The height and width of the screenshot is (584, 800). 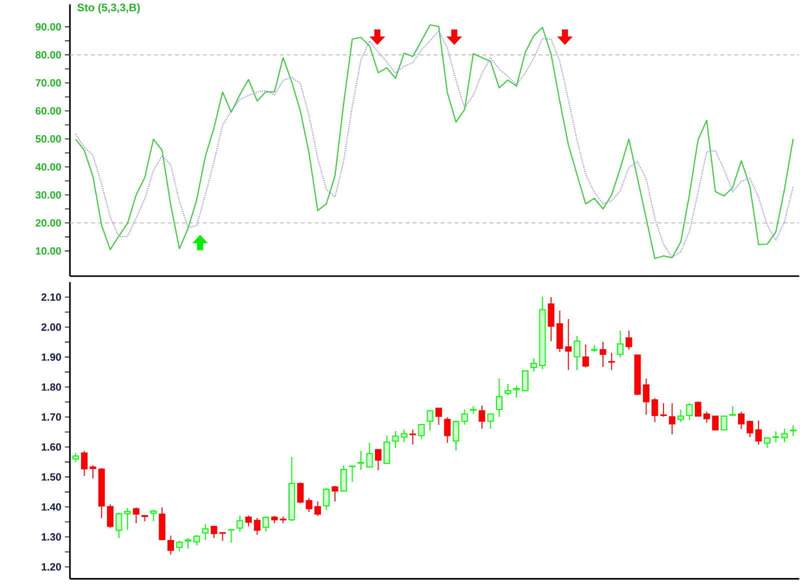 What do you see at coordinates (51, 447) in the screenshot?
I see `y-tick-label: 1.60` at bounding box center [51, 447].